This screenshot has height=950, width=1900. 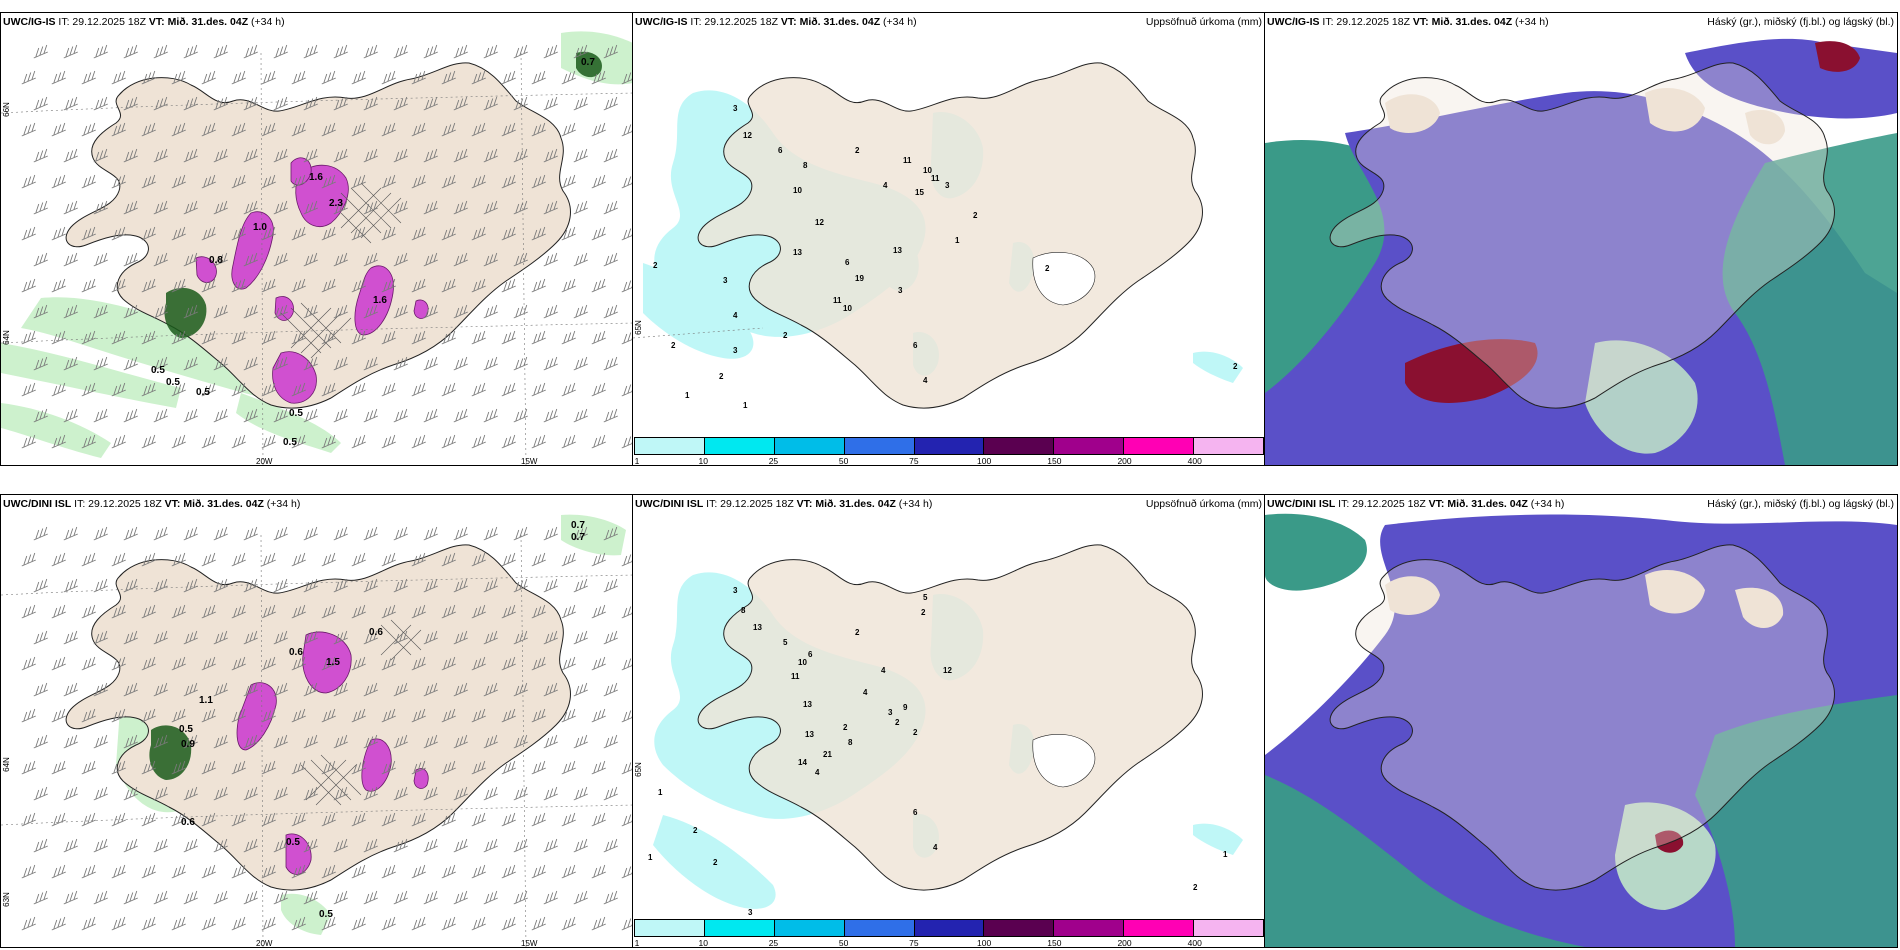 What do you see at coordinates (1064, 761) in the screenshot?
I see `glacier-white` at bounding box center [1064, 761].